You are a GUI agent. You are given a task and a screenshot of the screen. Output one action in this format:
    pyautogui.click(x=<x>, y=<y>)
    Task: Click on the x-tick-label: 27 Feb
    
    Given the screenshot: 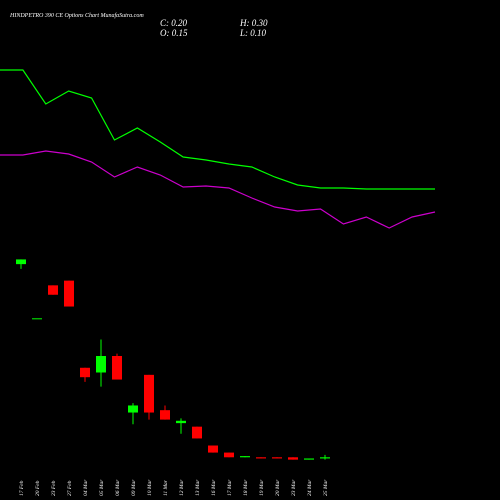 What is the action you would take?
    pyautogui.click(x=70, y=488)
    